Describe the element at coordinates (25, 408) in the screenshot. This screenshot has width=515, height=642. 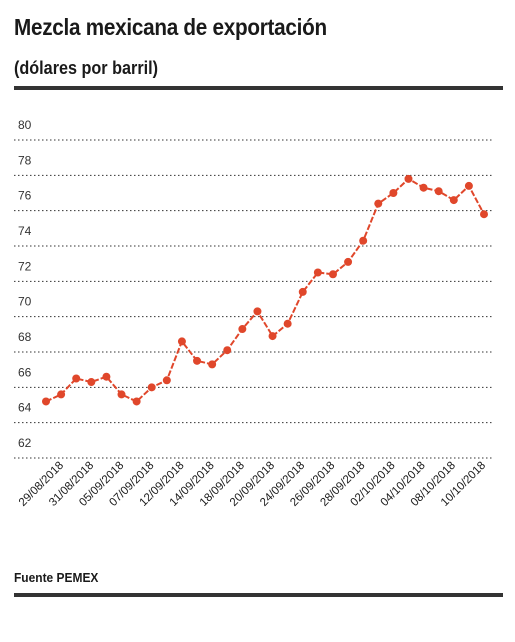
I see `y-tick-label: 64` at that location.